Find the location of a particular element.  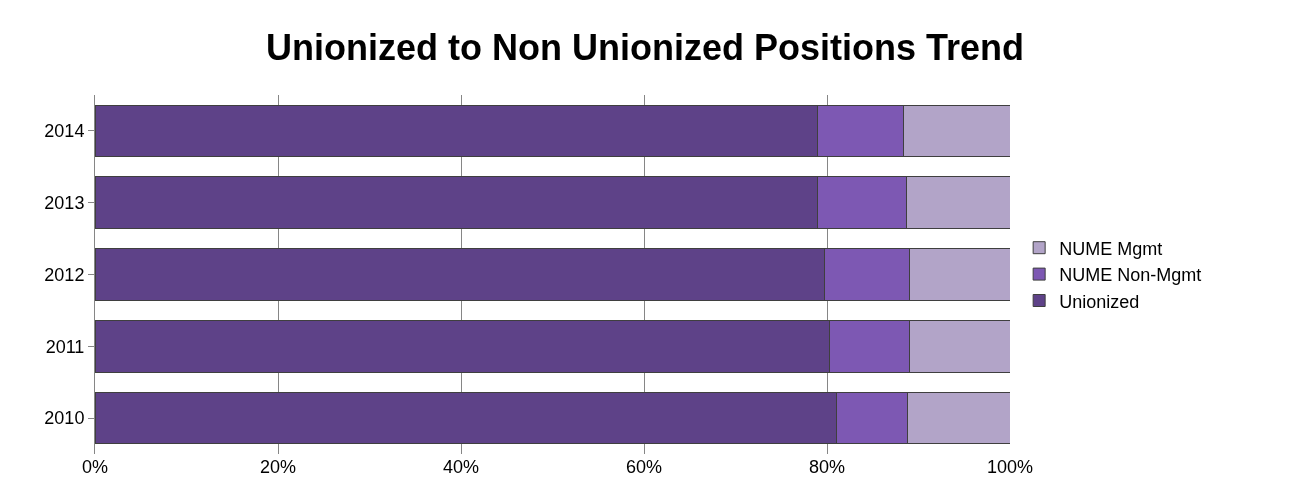

x-tick-label: 0% is located at coordinates (95, 467).